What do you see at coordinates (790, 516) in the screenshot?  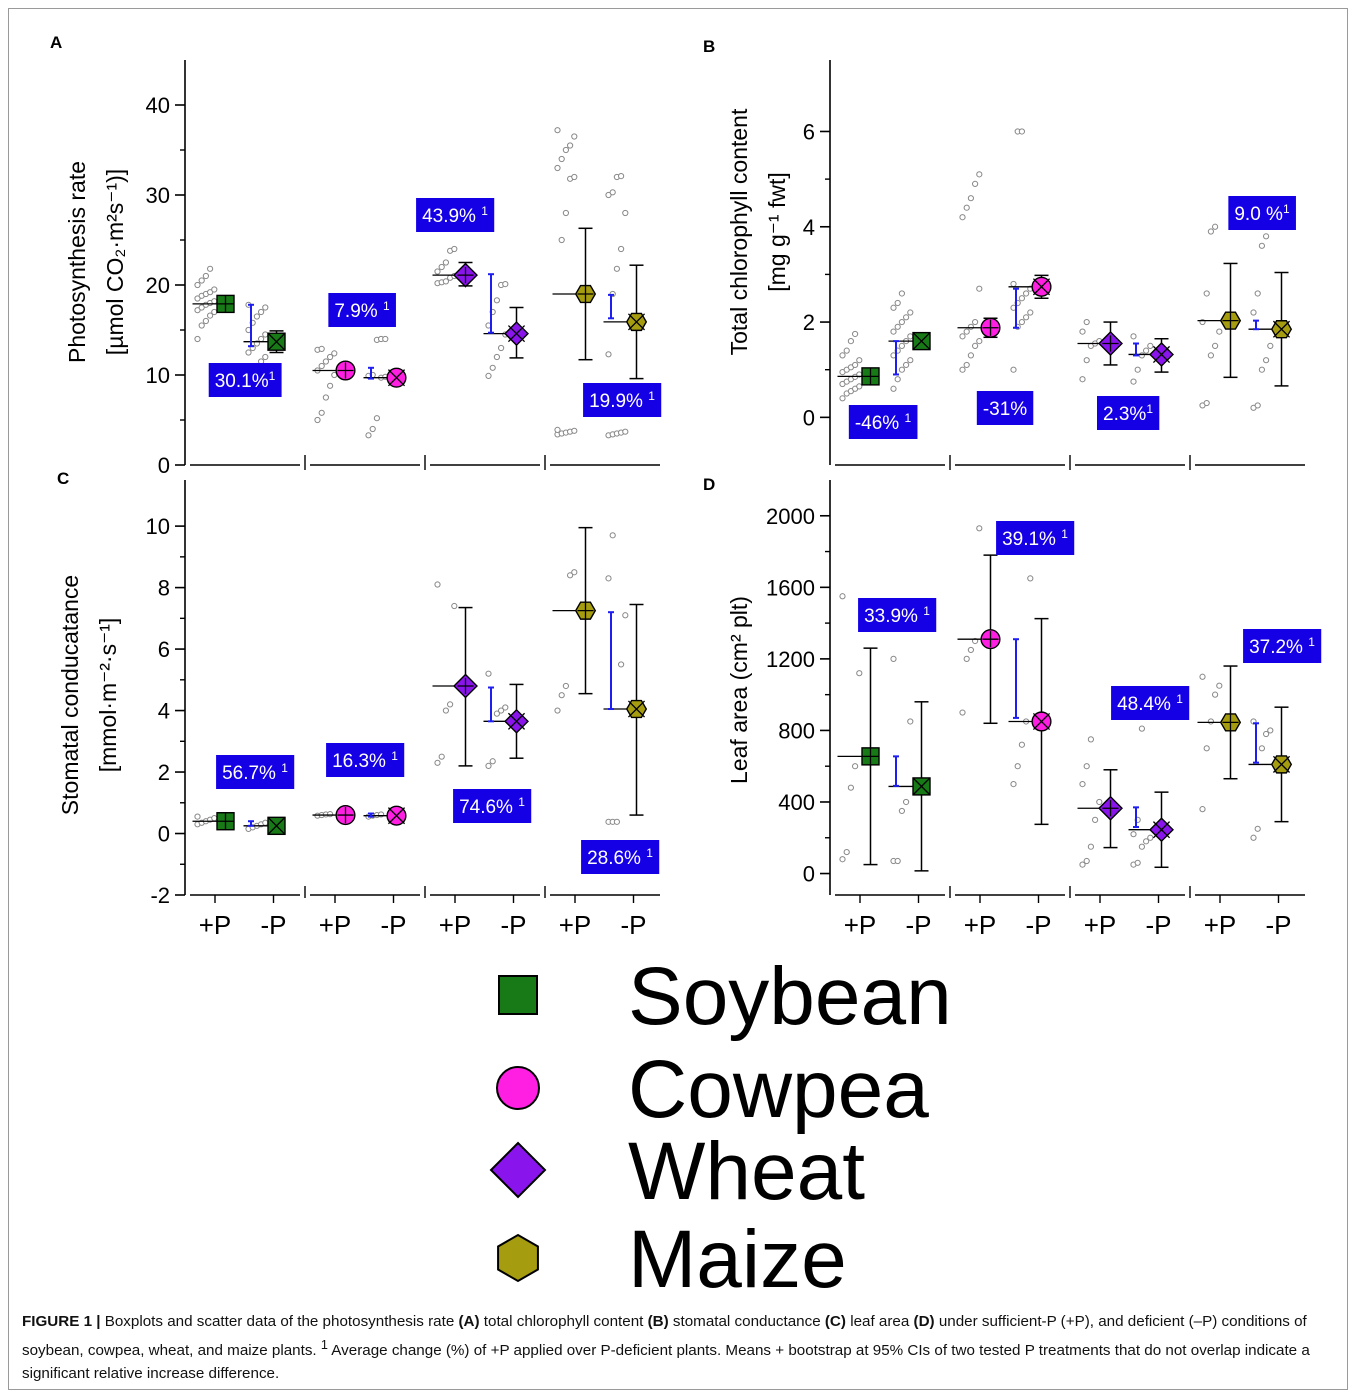 I see `y-tick-label: 2000` at bounding box center [790, 516].